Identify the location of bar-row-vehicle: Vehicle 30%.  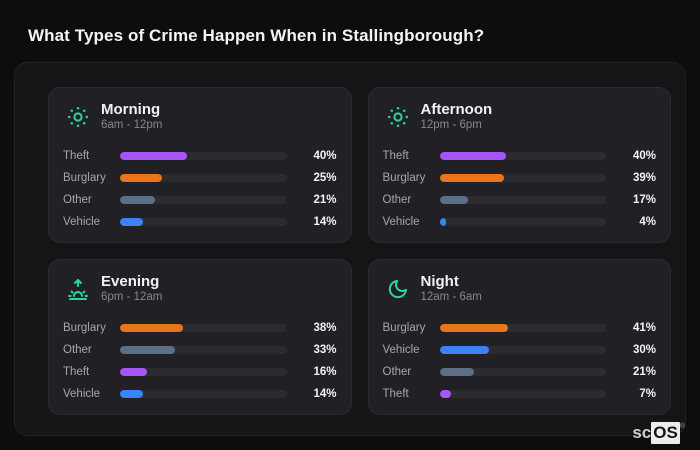
(520, 349).